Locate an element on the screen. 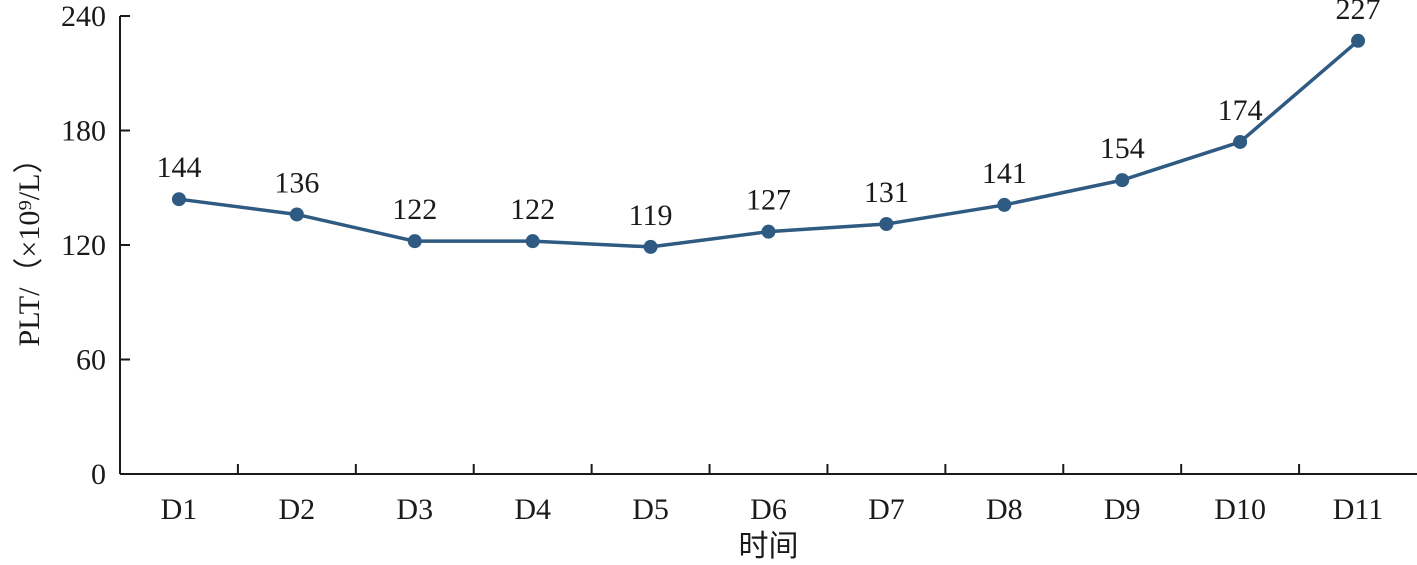  x-tick-label: D2 is located at coordinates (297, 509).